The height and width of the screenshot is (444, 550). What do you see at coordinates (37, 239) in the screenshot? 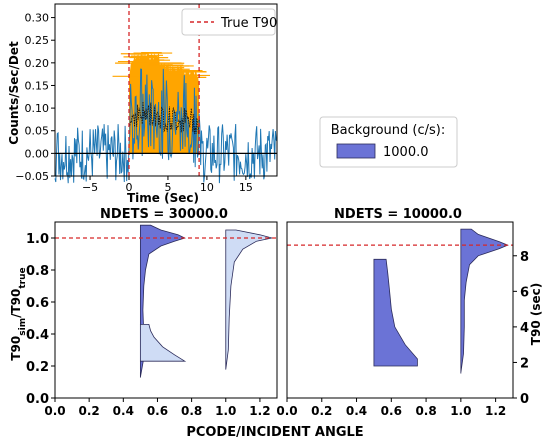
I see `y-tick-label: 1.0` at bounding box center [37, 239].